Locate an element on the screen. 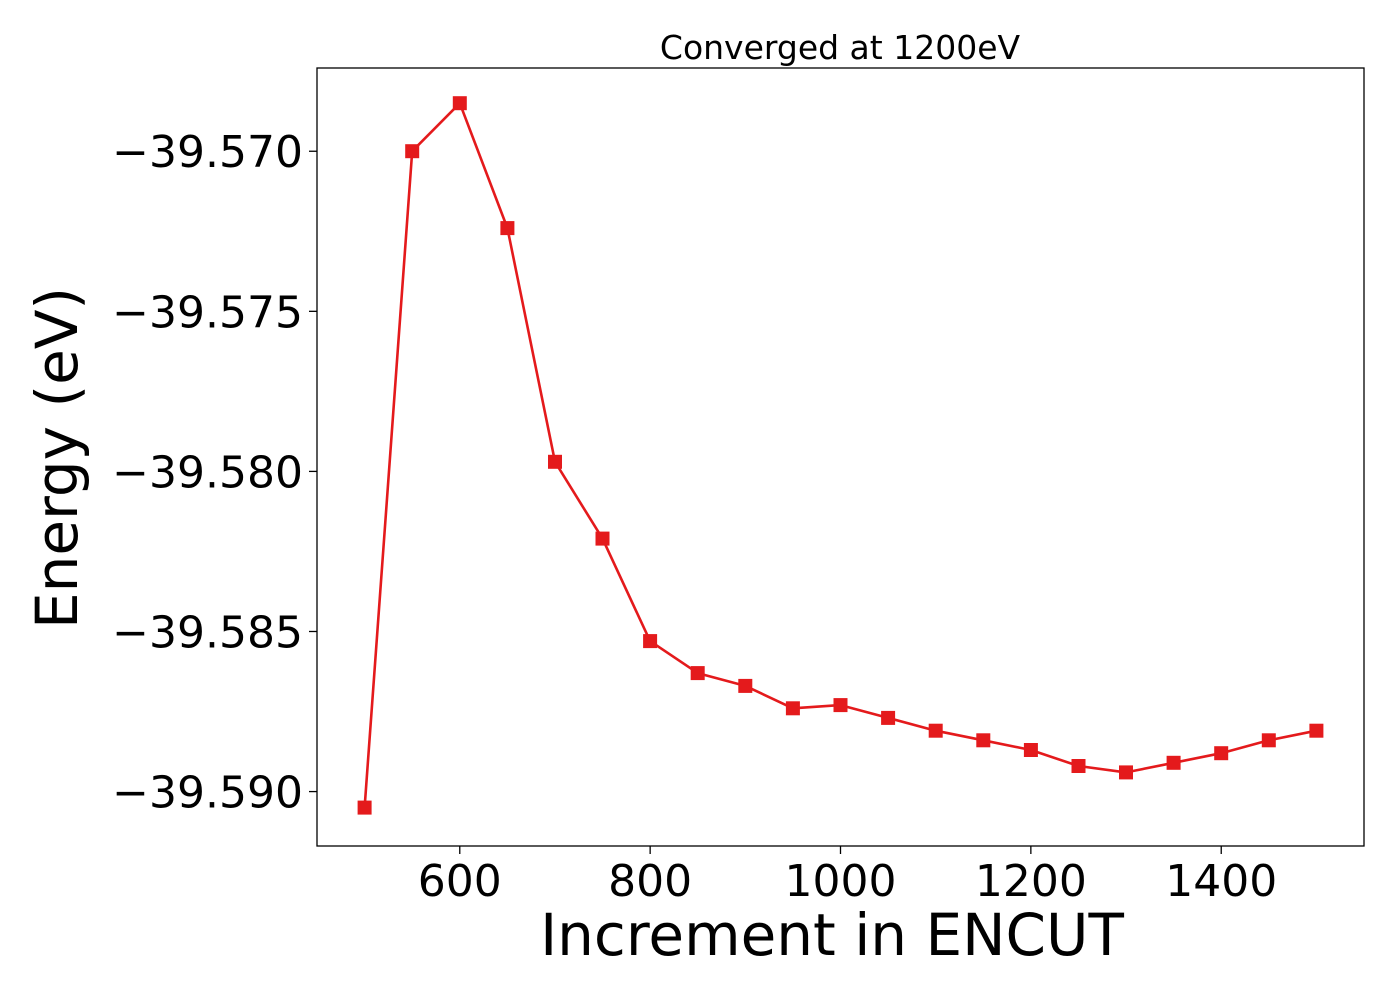 Image resolution: width=1400 pixels, height=1000 pixels. x-tick-label: 800 is located at coordinates (650, 881).